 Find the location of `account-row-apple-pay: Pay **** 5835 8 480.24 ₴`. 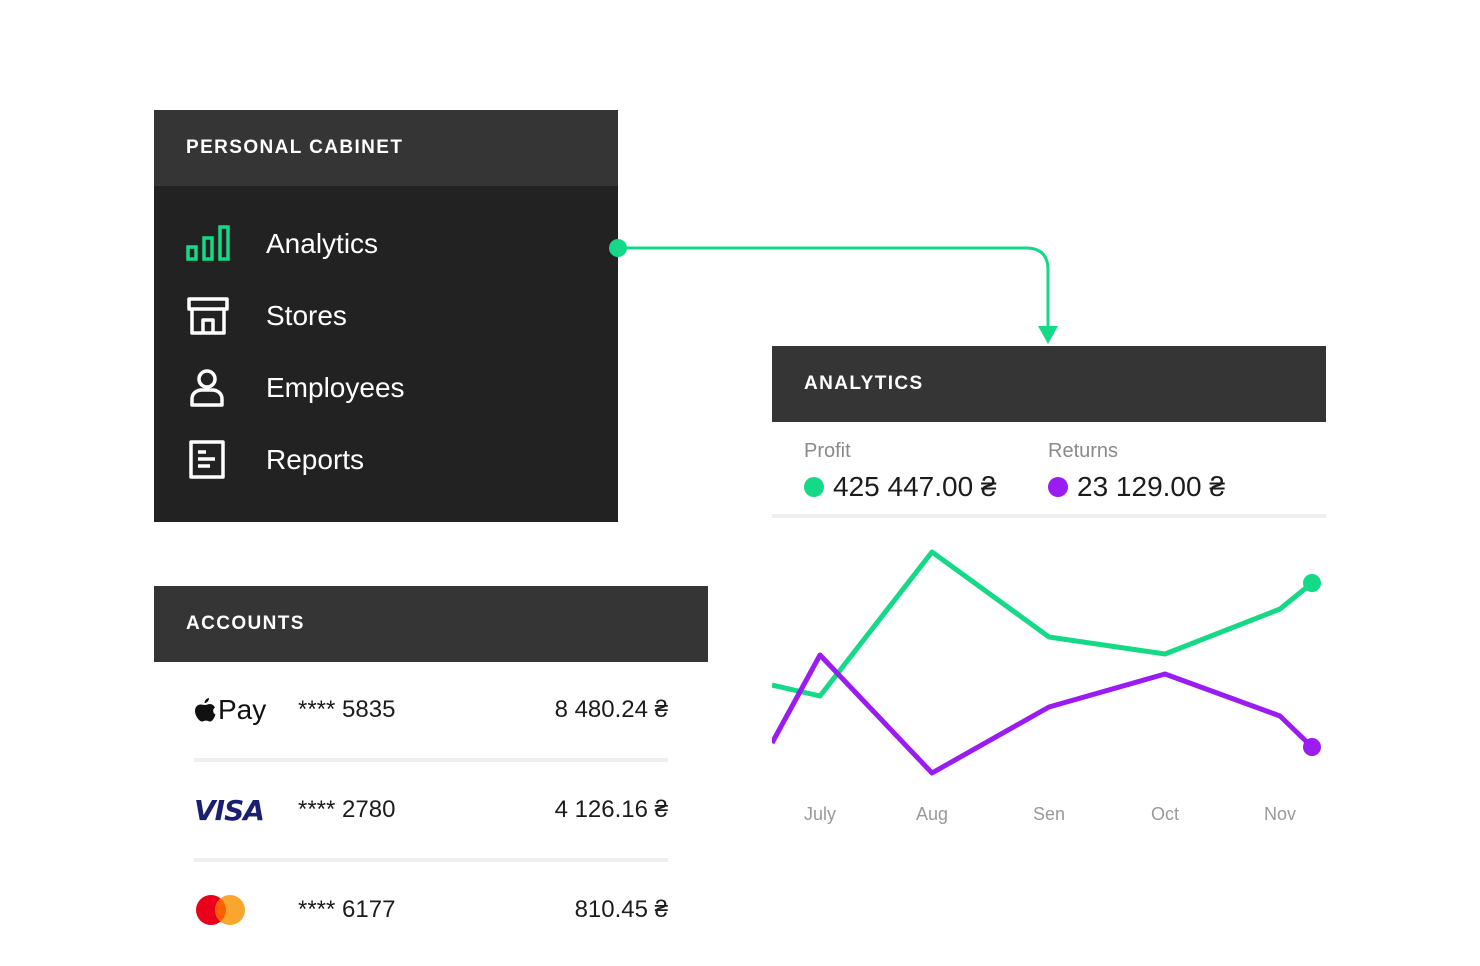

account-row-apple-pay: Pay **** 5835 8 480.24 ₴ is located at coordinates (431, 712).